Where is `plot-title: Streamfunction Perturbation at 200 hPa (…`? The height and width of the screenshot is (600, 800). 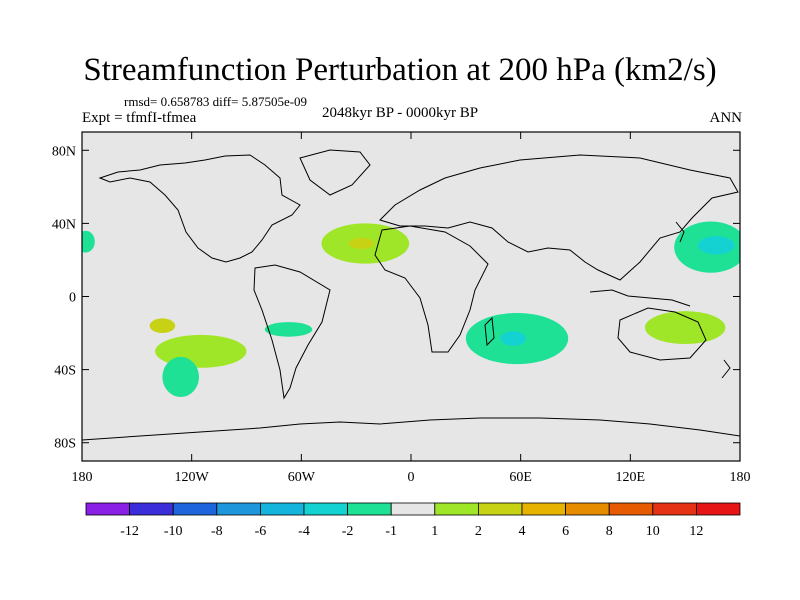 plot-title: Streamfunction Perturbation at 200 hPa (… is located at coordinates (400, 70).